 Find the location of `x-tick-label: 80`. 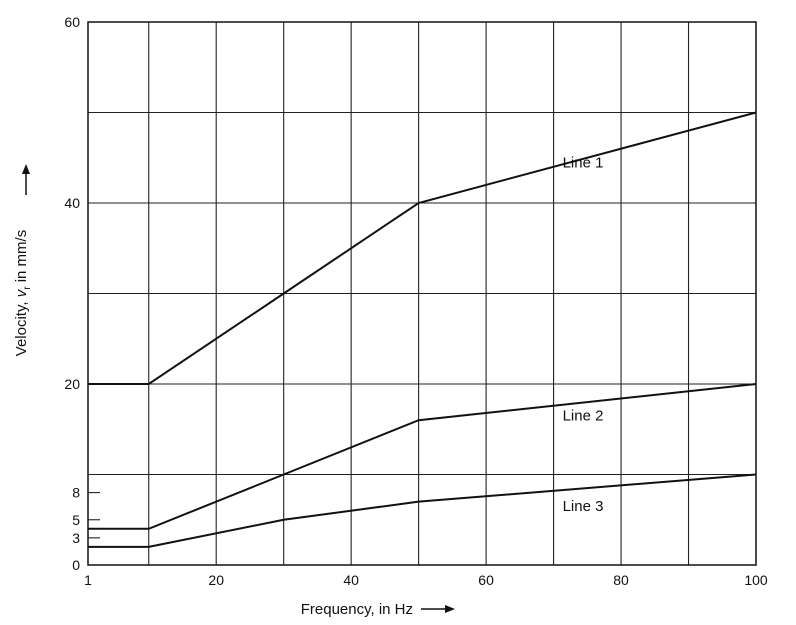

x-tick-label: 80 is located at coordinates (621, 580).